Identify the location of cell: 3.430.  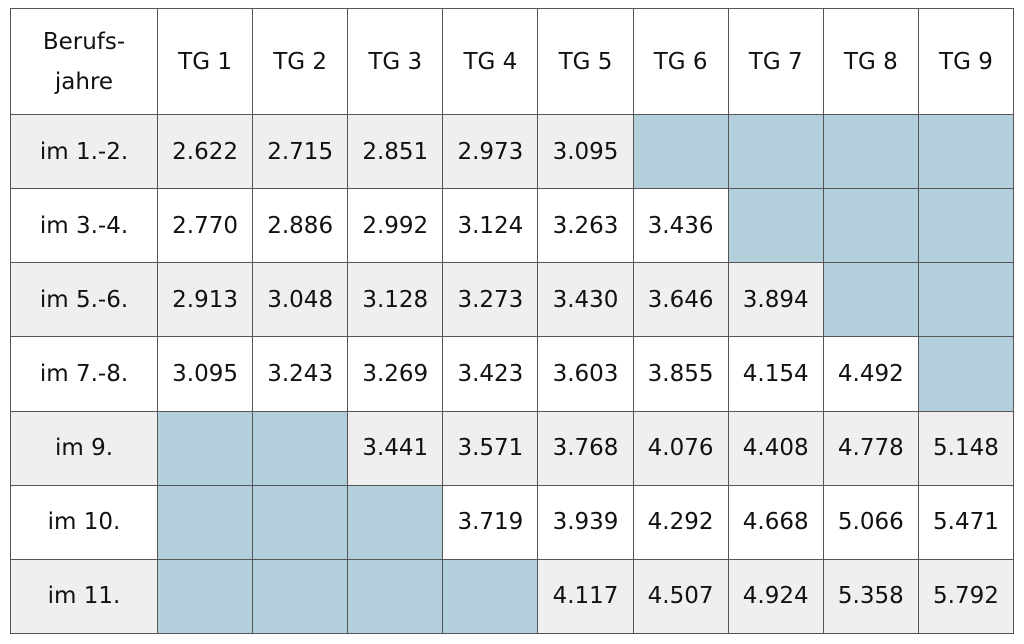
(585, 300).